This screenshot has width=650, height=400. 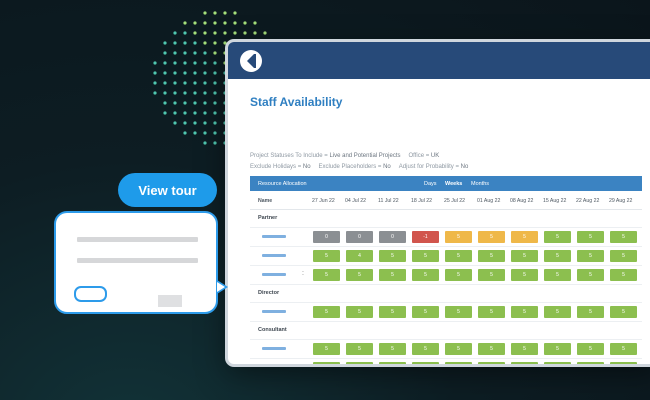 What do you see at coordinates (439, 60) in the screenshot?
I see `app-header` at bounding box center [439, 60].